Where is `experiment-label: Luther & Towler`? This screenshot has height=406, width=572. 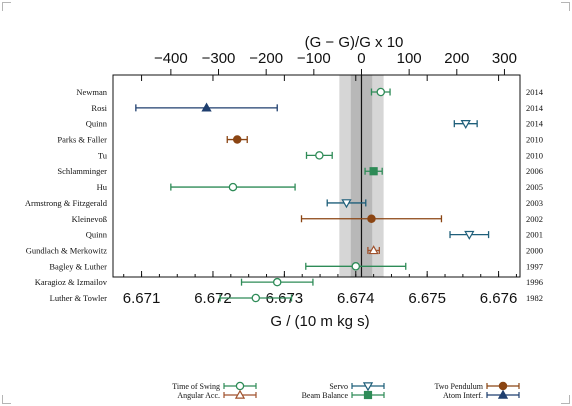
experiment-label: Luther & Towler is located at coordinates (78, 298).